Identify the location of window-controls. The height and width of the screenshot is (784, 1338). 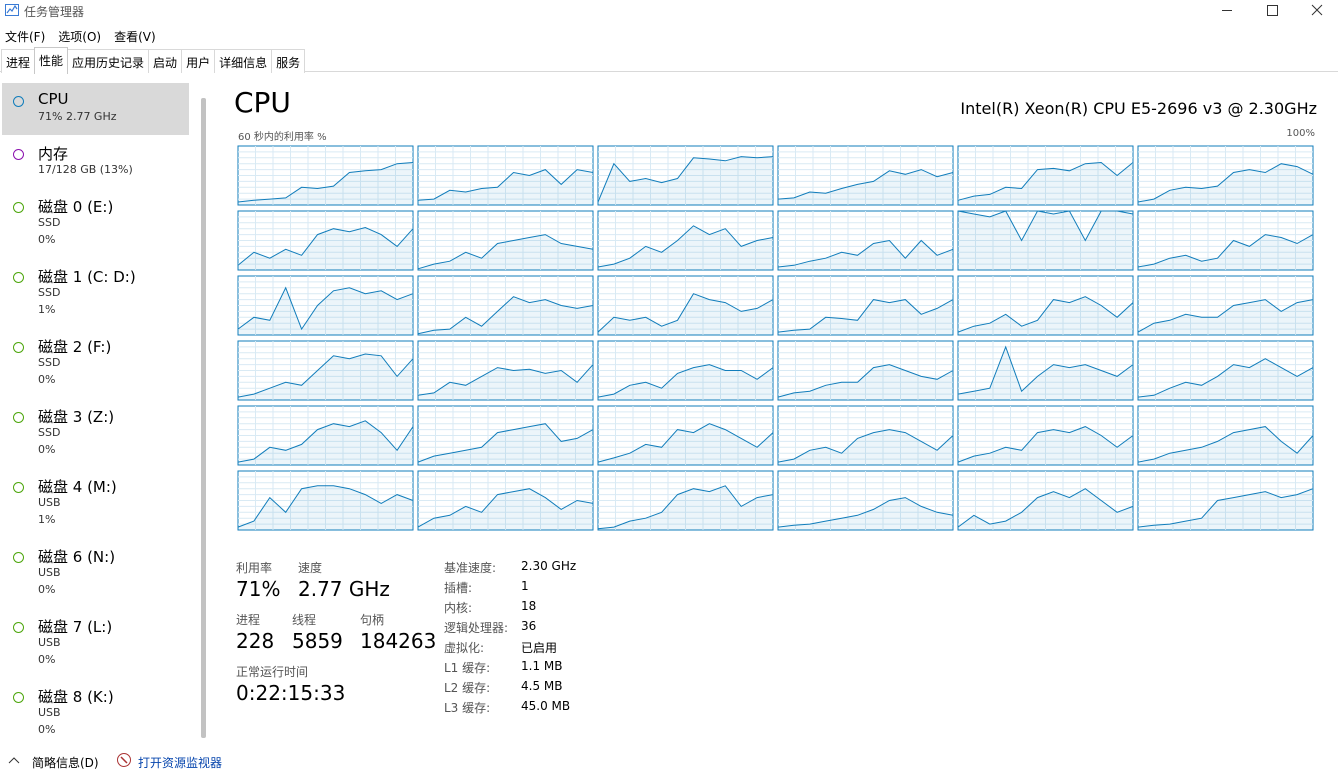
(1274, 11).